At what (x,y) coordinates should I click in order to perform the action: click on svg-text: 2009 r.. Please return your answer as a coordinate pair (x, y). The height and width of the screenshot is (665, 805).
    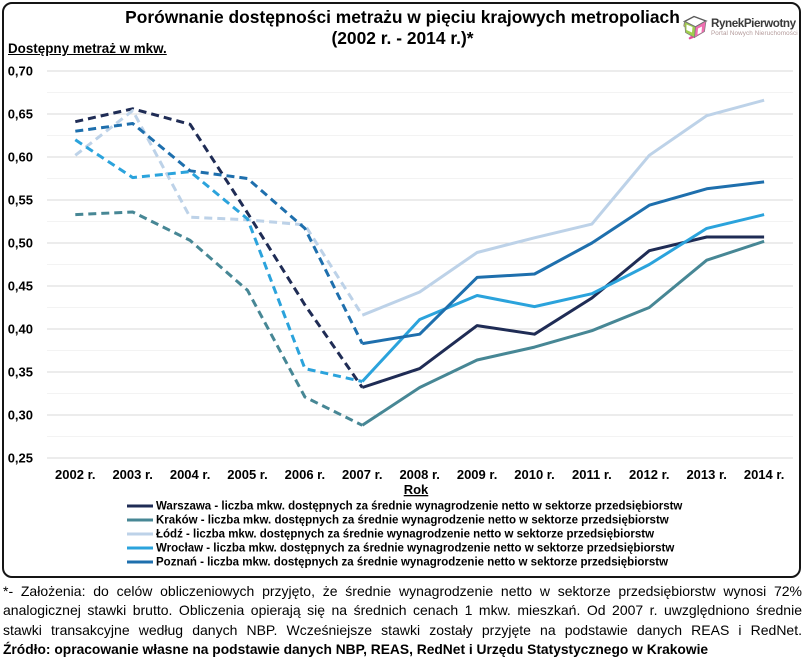
    Looking at the image, I should click on (477, 474).